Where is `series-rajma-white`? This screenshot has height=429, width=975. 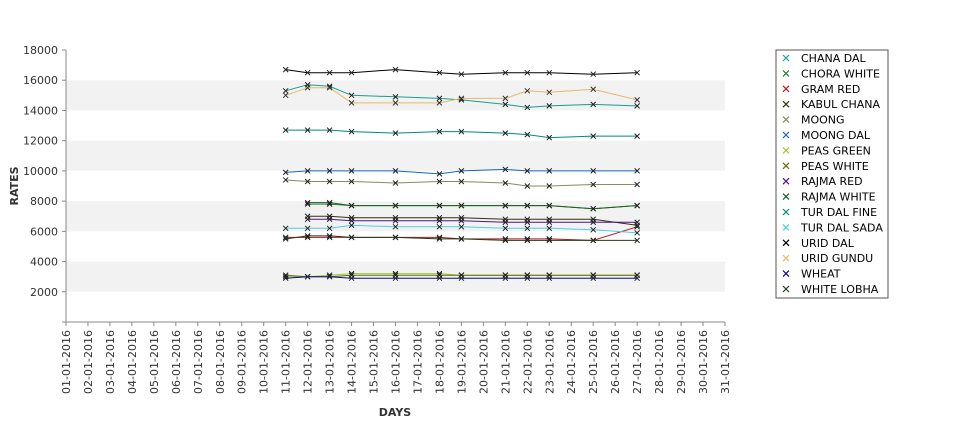 series-rajma-white is located at coordinates (472, 205).